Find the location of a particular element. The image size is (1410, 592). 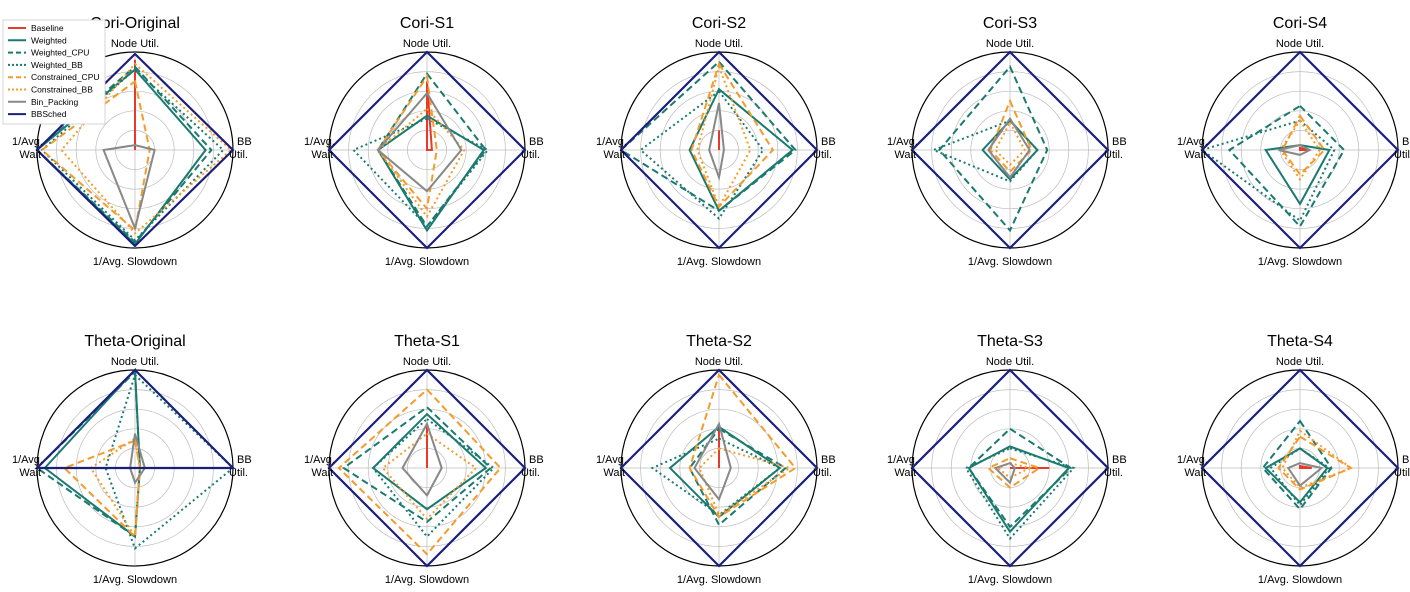

panel-title: Theta-S2 is located at coordinates (719, 341).